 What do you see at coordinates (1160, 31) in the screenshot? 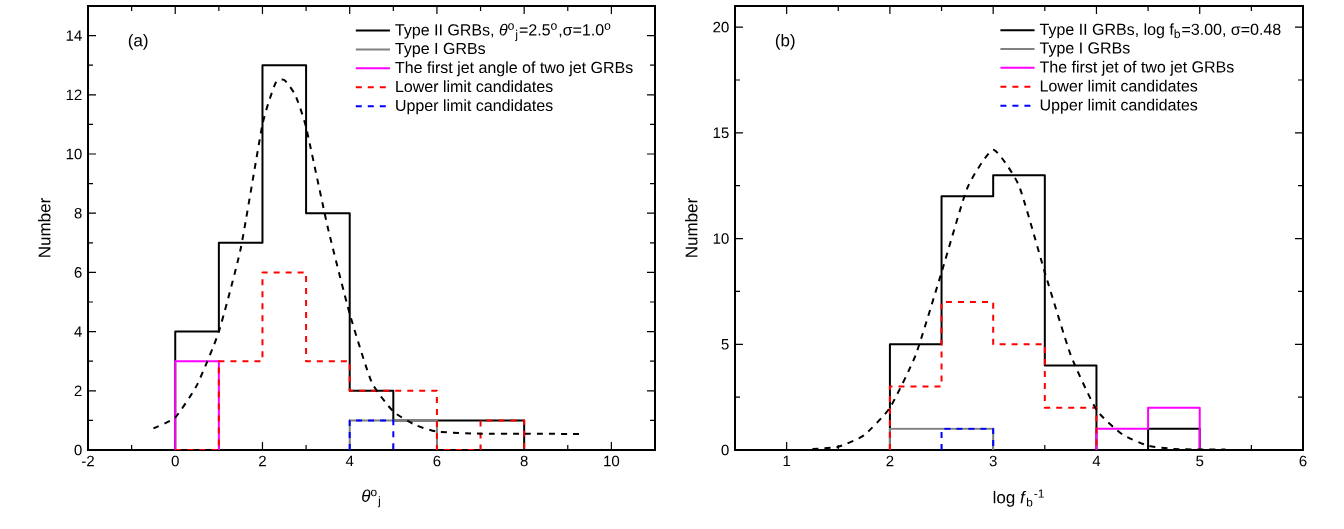
I see `legend-label: Type II GRBs, log f$_{b}$=3.00, σ=0.48` at bounding box center [1160, 31].